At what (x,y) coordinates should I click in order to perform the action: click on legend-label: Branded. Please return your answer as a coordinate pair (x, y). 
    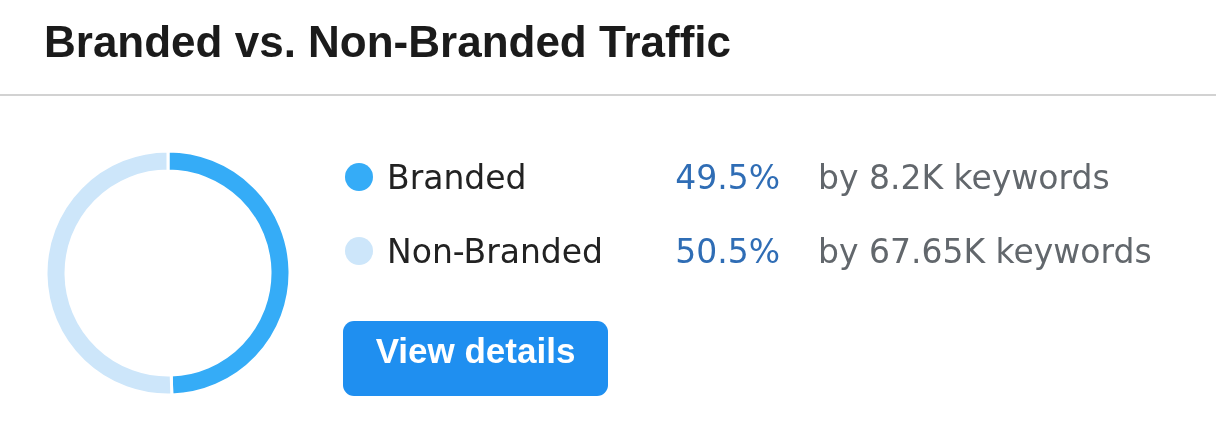
    Looking at the image, I should click on (457, 177).